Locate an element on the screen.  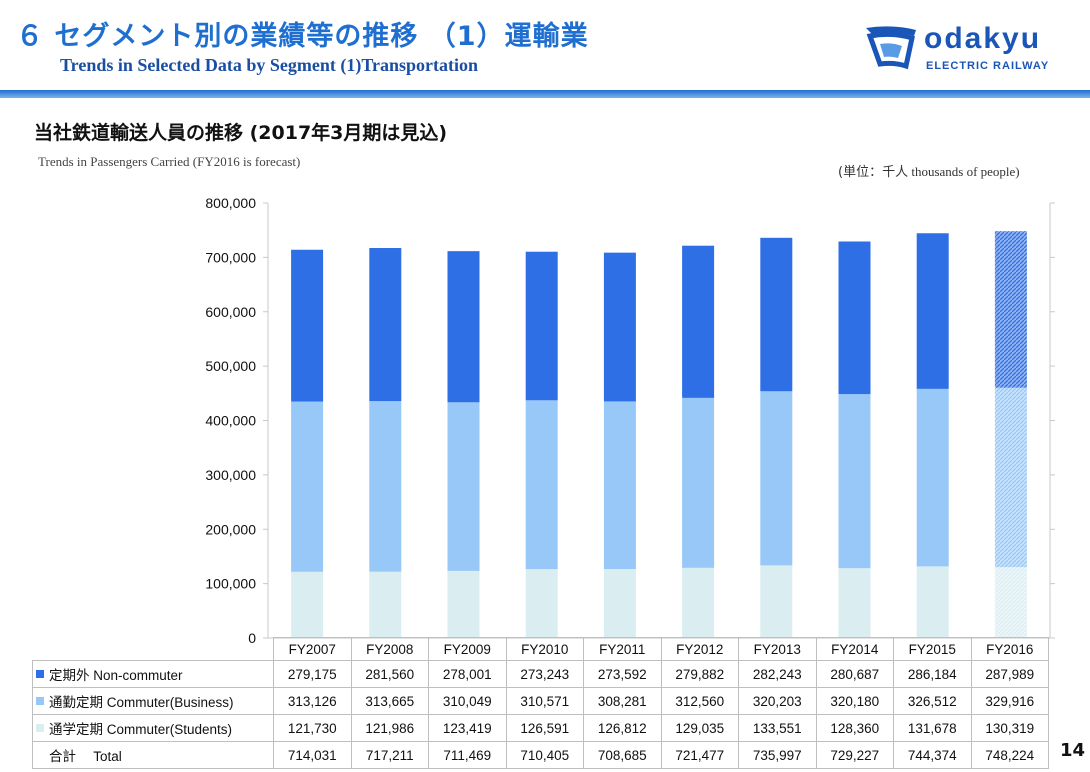
page-number: 14 is located at coordinates (1073, 750).